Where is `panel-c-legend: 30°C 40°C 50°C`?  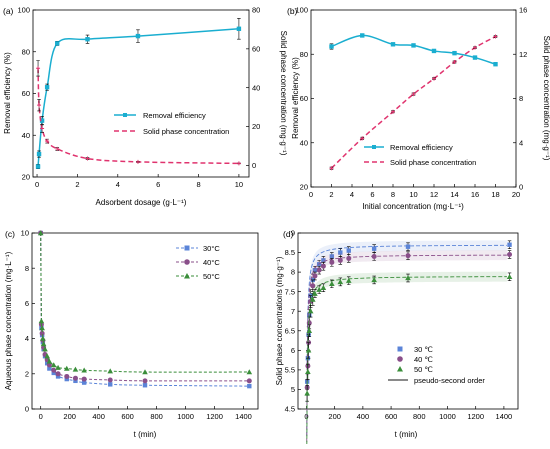
panel-c-legend: 30°C 40°C 50°C is located at coordinates (198, 262).